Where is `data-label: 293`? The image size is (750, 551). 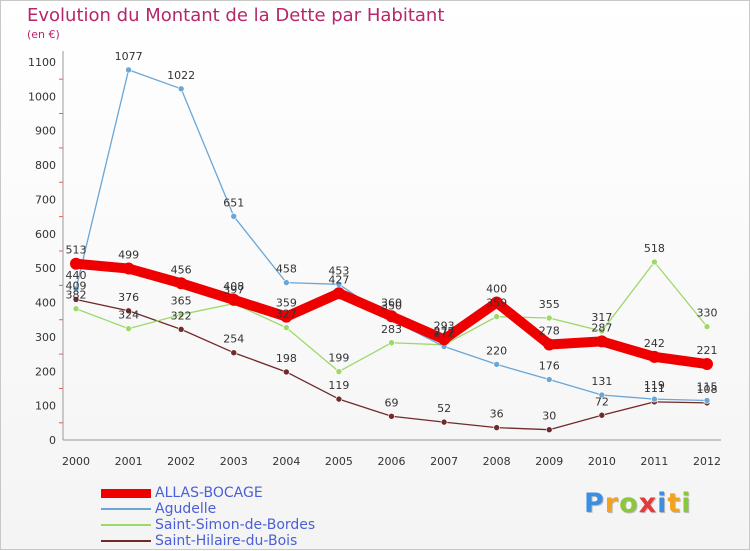 data-label: 293 is located at coordinates (444, 325).